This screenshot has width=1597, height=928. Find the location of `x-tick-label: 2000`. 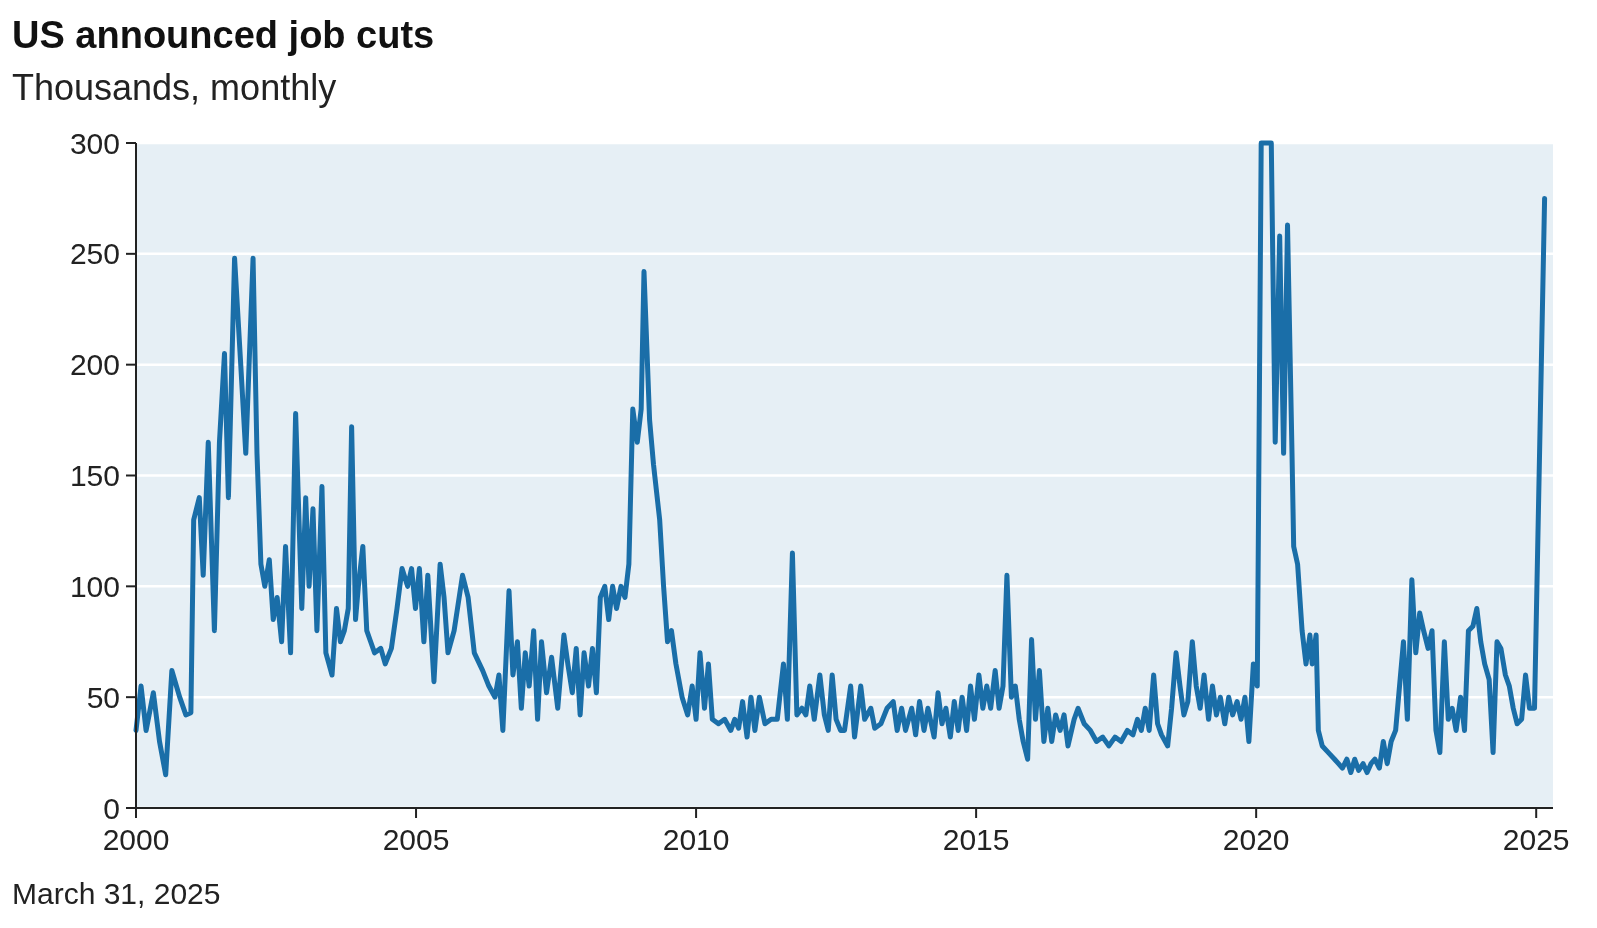

x-tick-label: 2000 is located at coordinates (136, 839).